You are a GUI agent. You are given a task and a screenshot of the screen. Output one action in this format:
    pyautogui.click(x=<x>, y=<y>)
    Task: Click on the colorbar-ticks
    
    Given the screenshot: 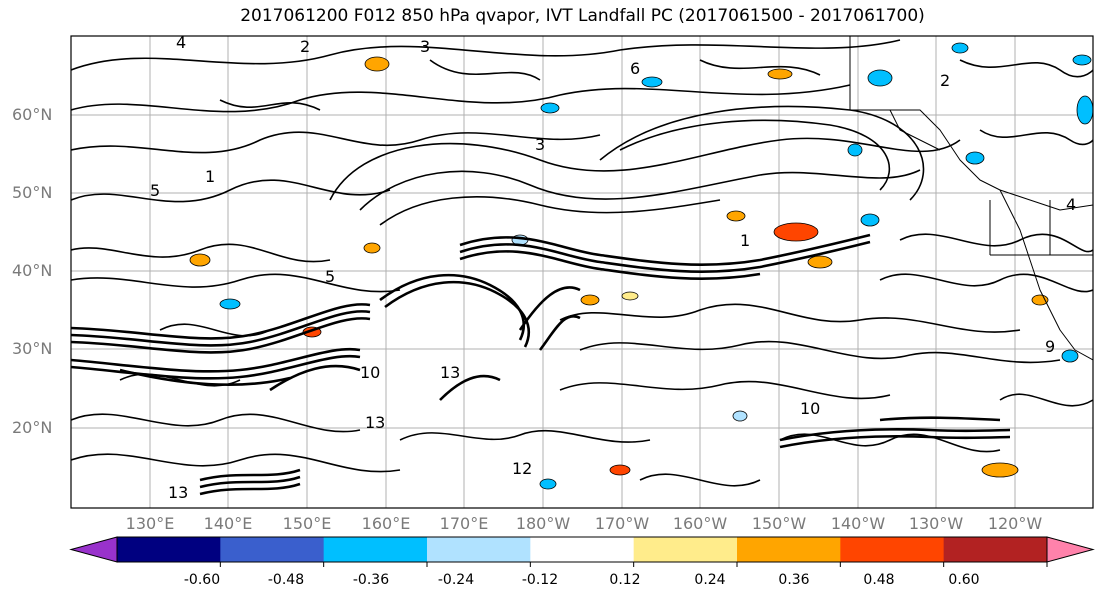 What is the action you would take?
    pyautogui.click(x=633, y=564)
    